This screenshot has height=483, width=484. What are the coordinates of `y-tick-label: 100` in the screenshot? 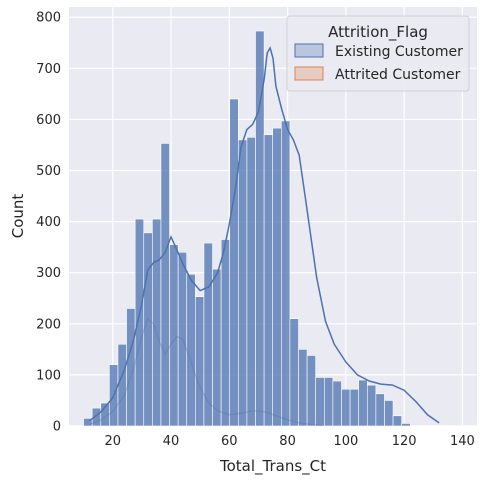 It's located at (48, 375).